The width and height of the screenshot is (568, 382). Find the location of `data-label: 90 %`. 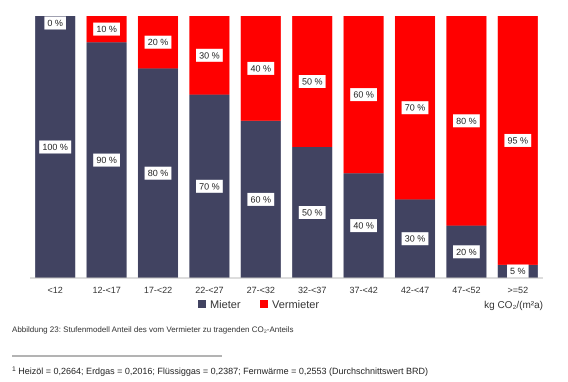

data-label: 90 % is located at coordinates (106, 160).